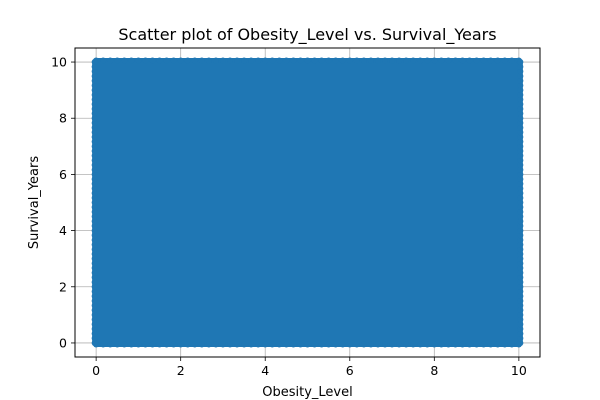 The height and width of the screenshot is (400, 600). I want to click on y-tick-label: 8, so click(63, 118).